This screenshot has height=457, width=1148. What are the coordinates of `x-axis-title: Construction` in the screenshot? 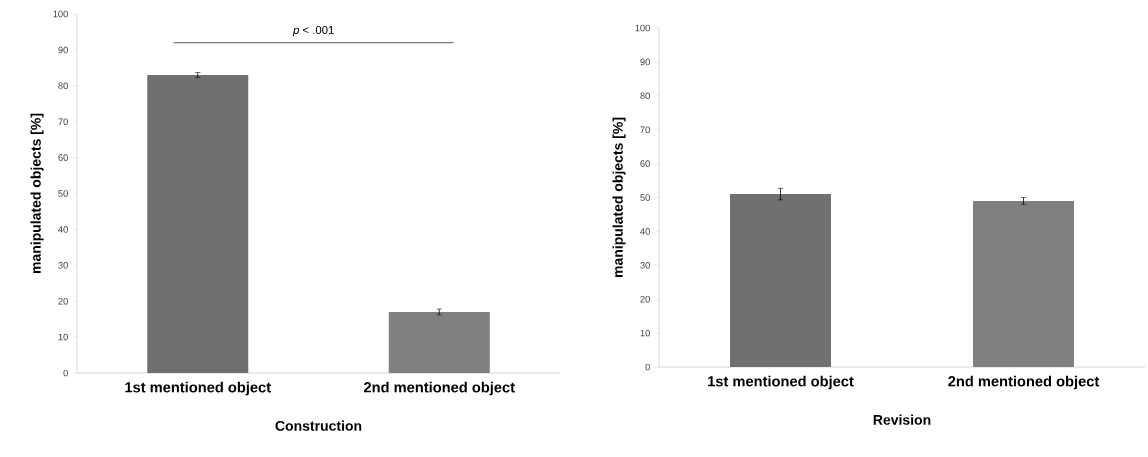 It's located at (318, 425).